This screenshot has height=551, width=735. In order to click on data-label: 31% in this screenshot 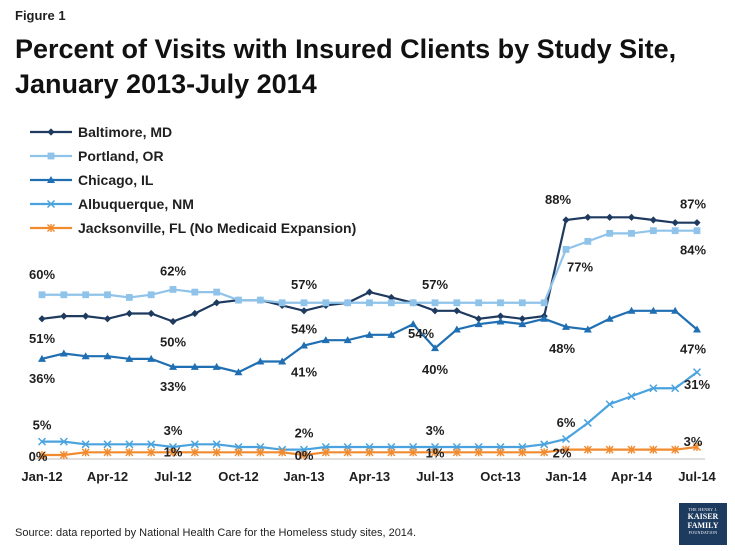, I will do `click(697, 384)`.